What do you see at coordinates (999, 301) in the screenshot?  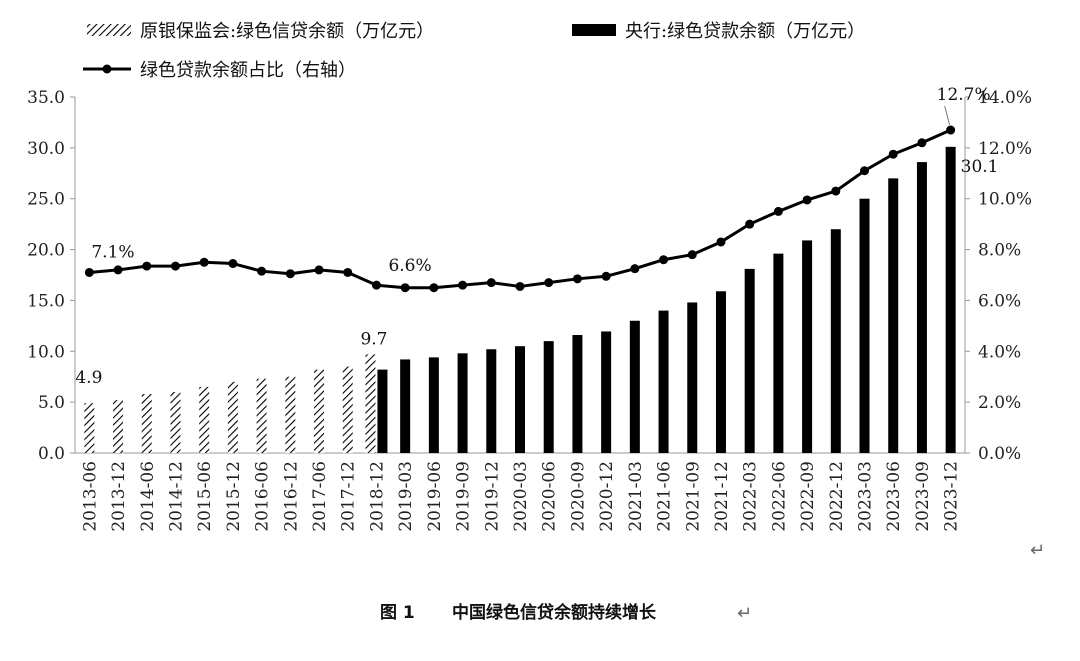 I see `right-tick-label: 6.0%` at bounding box center [999, 301].